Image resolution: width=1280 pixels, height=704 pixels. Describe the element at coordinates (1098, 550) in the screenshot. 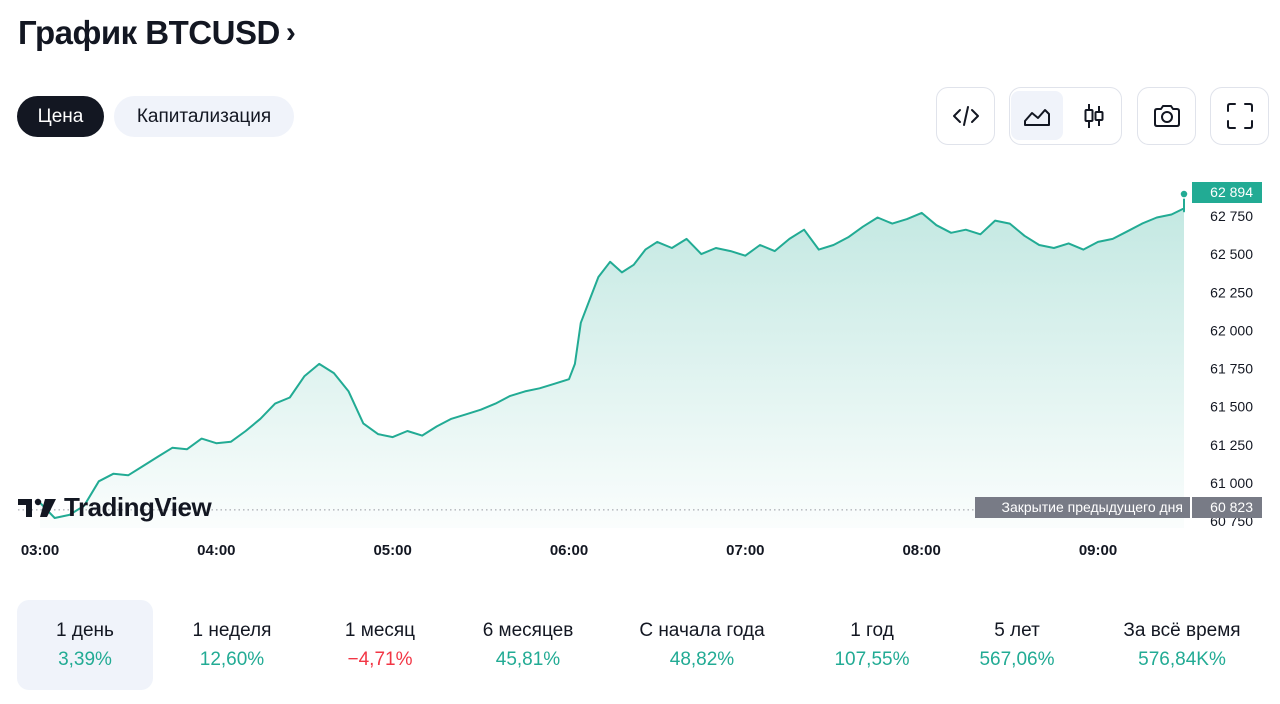

I see `x-tick-label: 09:00` at that location.